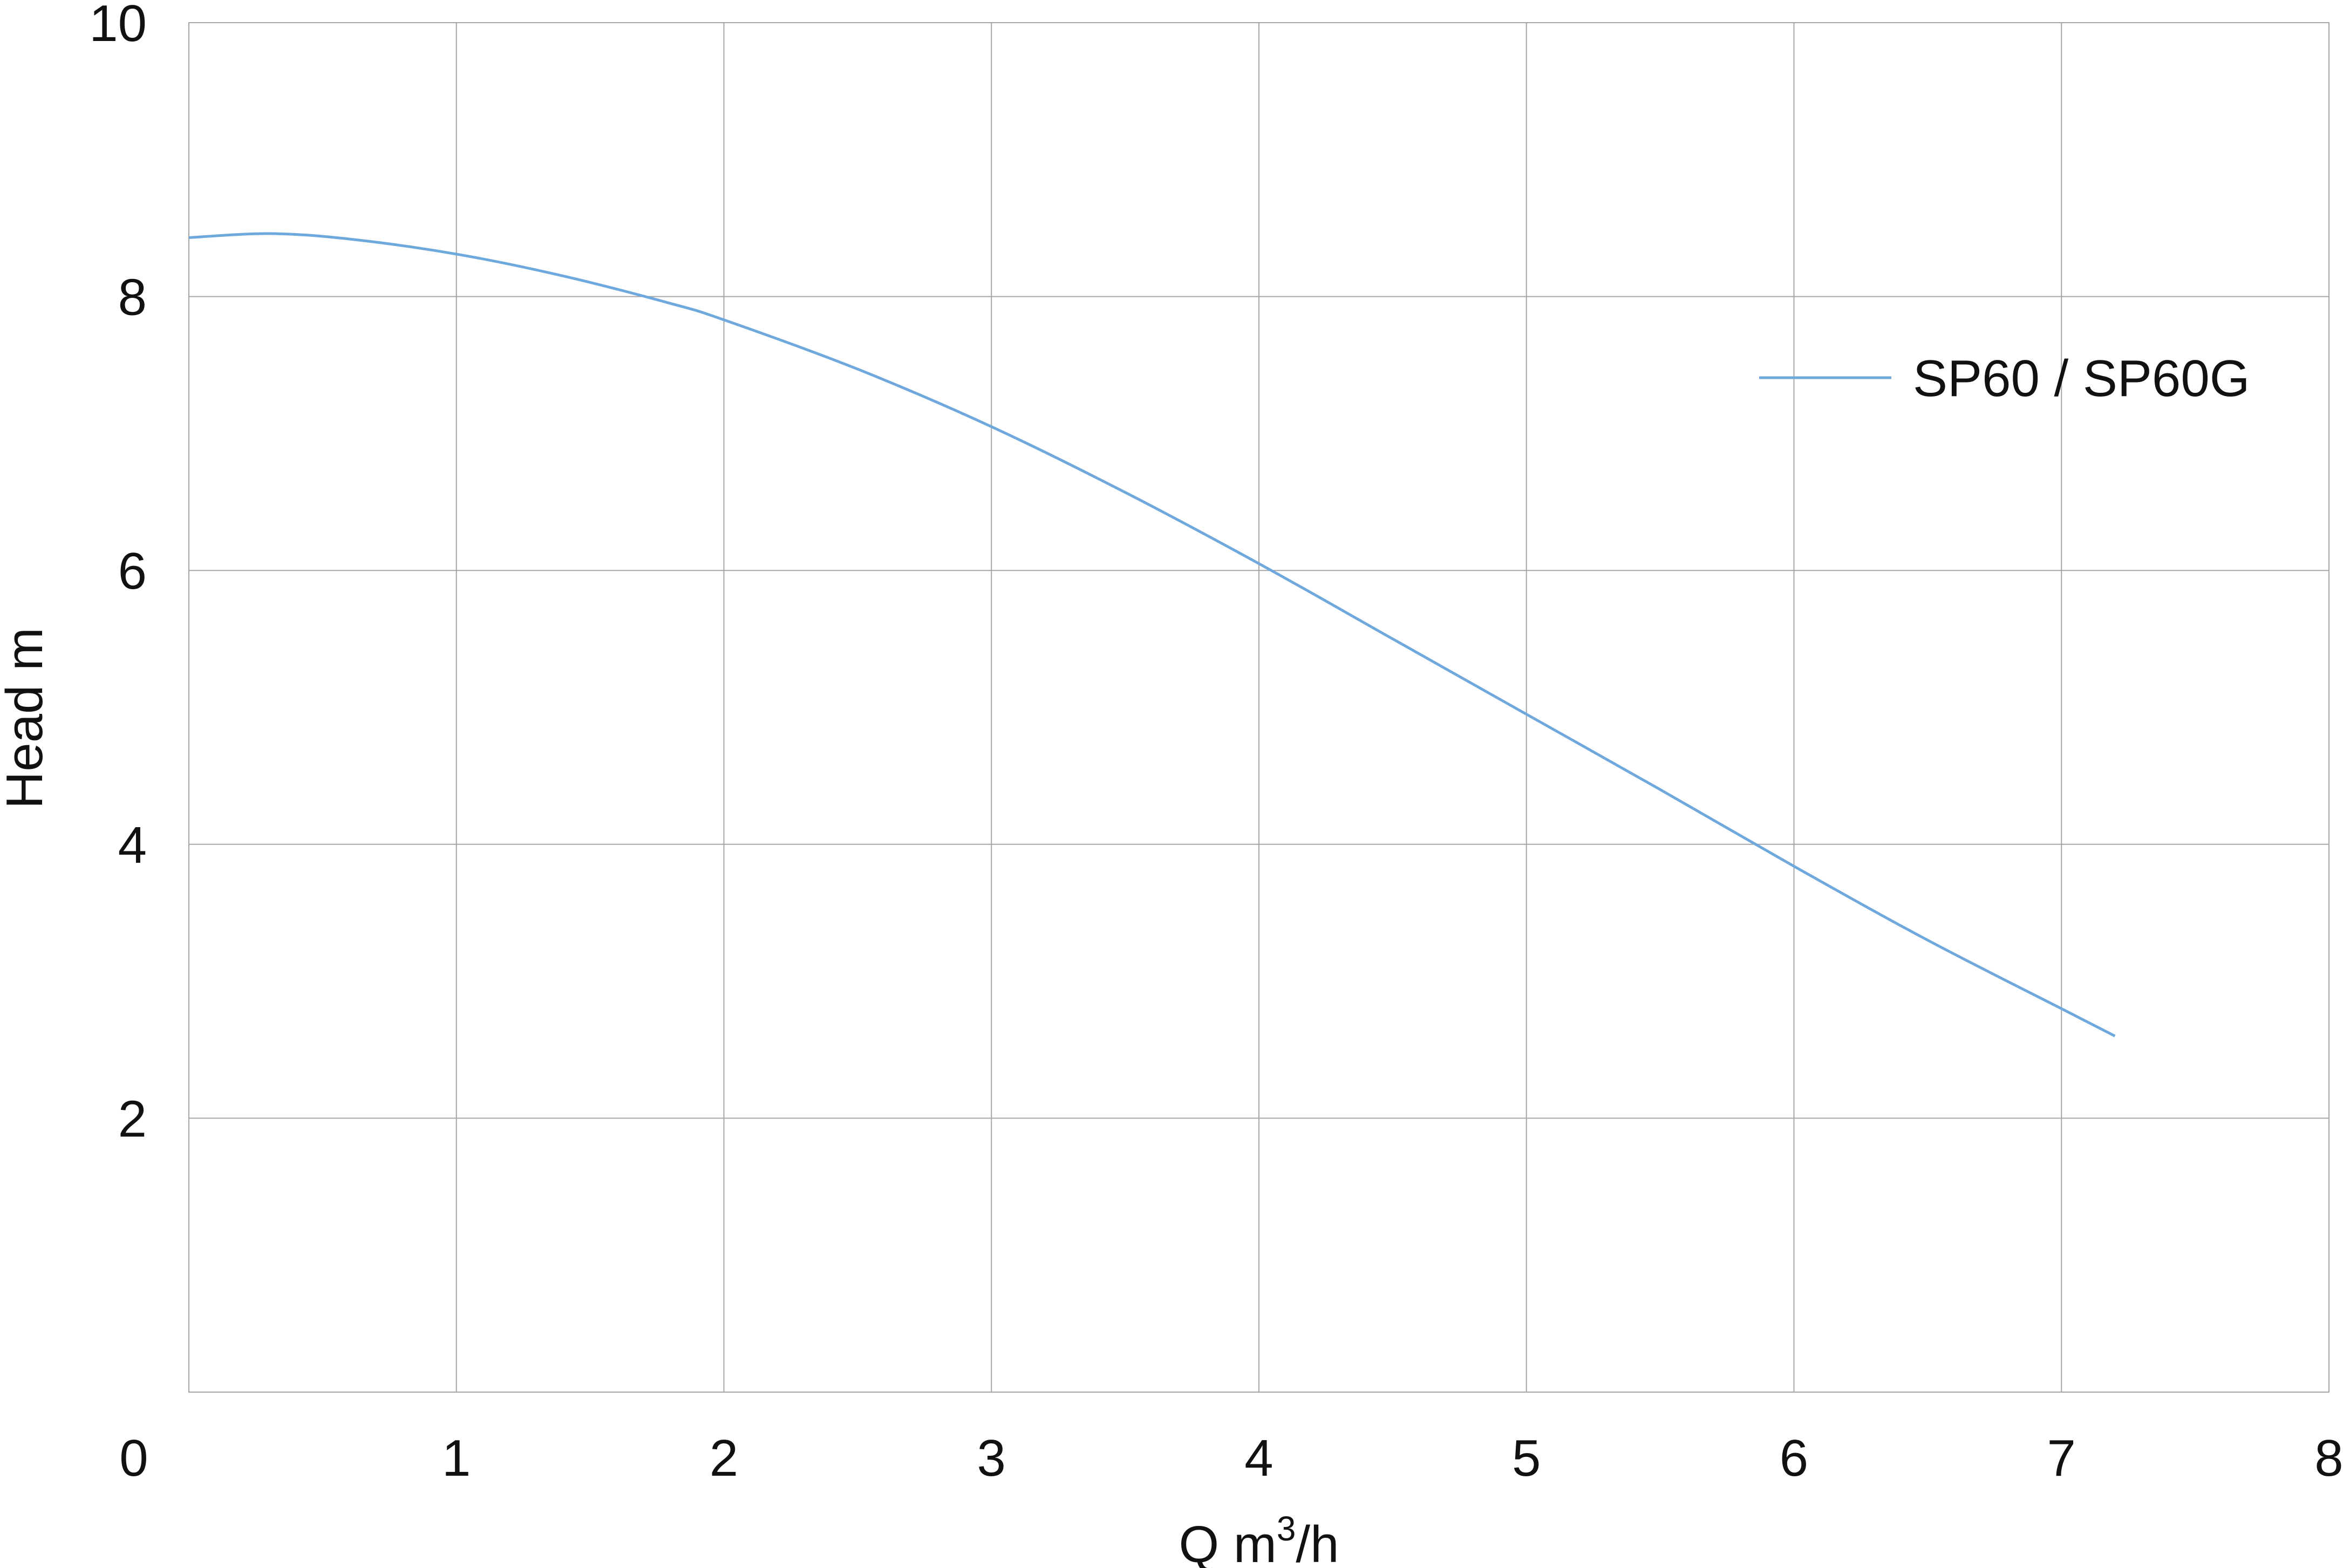  I want to click on x-tick-label: 1, so click(456, 1458).